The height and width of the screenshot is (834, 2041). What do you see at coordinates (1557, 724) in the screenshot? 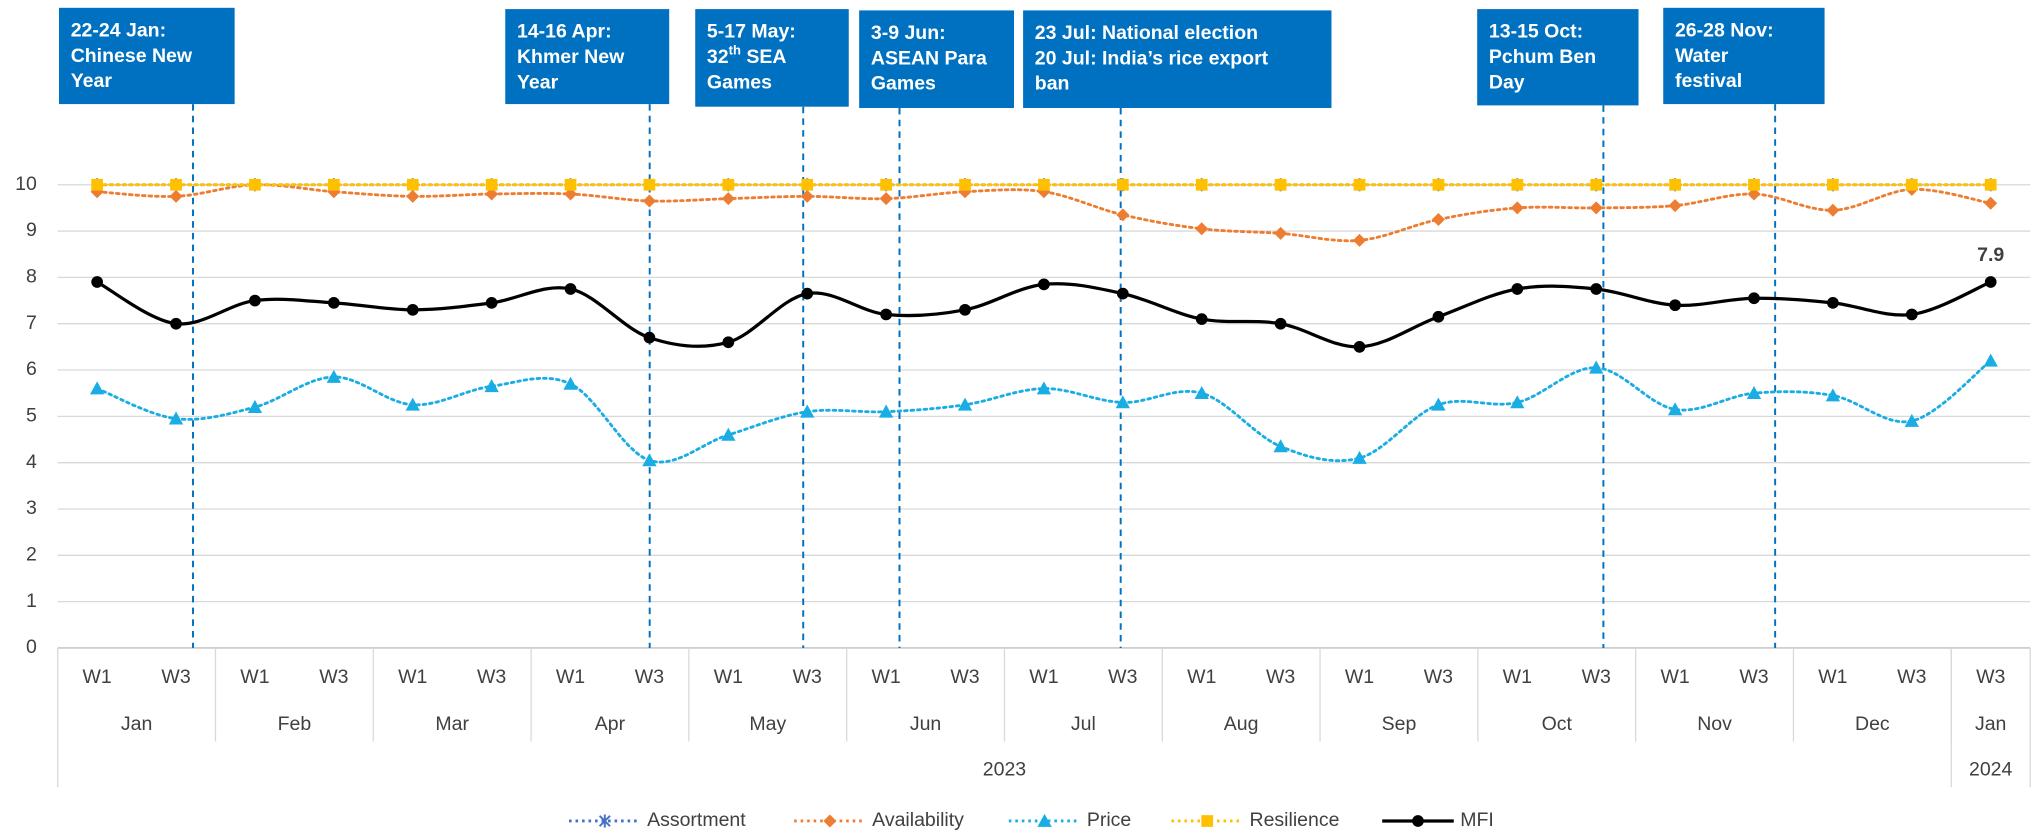
I see `month-label: Oct` at bounding box center [1557, 724].